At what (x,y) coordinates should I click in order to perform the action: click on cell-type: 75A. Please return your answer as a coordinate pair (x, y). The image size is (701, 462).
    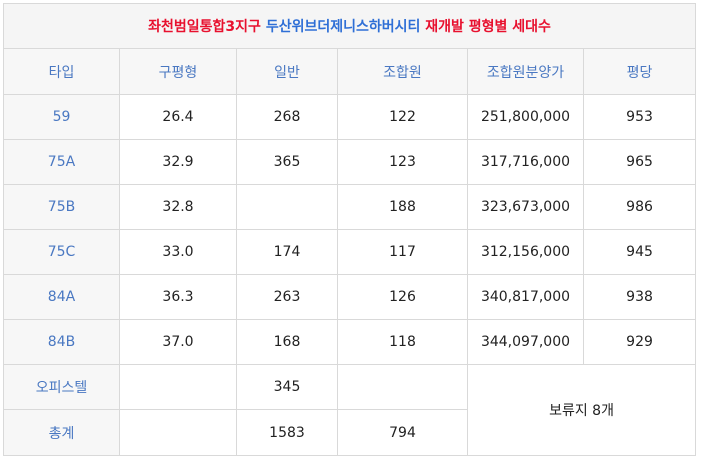
    Looking at the image, I should click on (61, 162).